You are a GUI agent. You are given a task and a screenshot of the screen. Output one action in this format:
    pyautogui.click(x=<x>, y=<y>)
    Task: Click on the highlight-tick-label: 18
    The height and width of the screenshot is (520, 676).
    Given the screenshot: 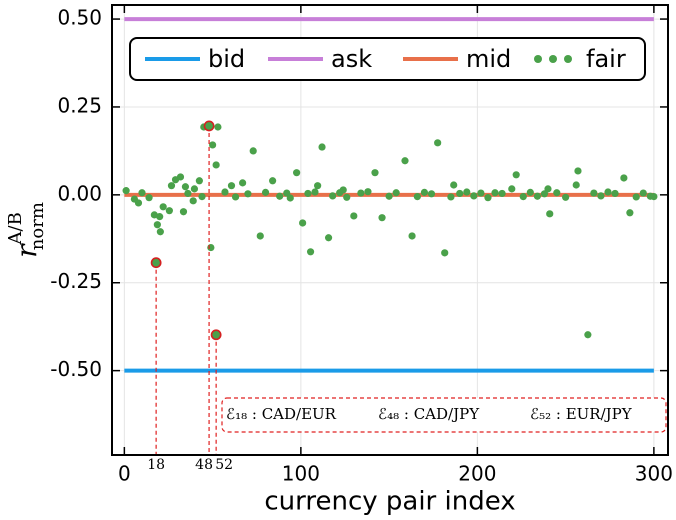 What is the action you would take?
    pyautogui.click(x=156, y=465)
    